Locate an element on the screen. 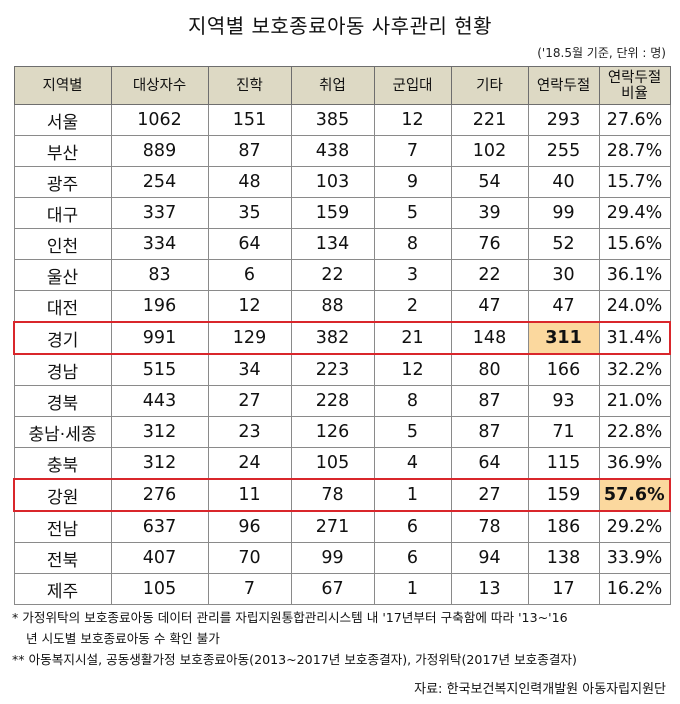 The width and height of the screenshot is (680, 704). value-cell: 254 is located at coordinates (159, 182).